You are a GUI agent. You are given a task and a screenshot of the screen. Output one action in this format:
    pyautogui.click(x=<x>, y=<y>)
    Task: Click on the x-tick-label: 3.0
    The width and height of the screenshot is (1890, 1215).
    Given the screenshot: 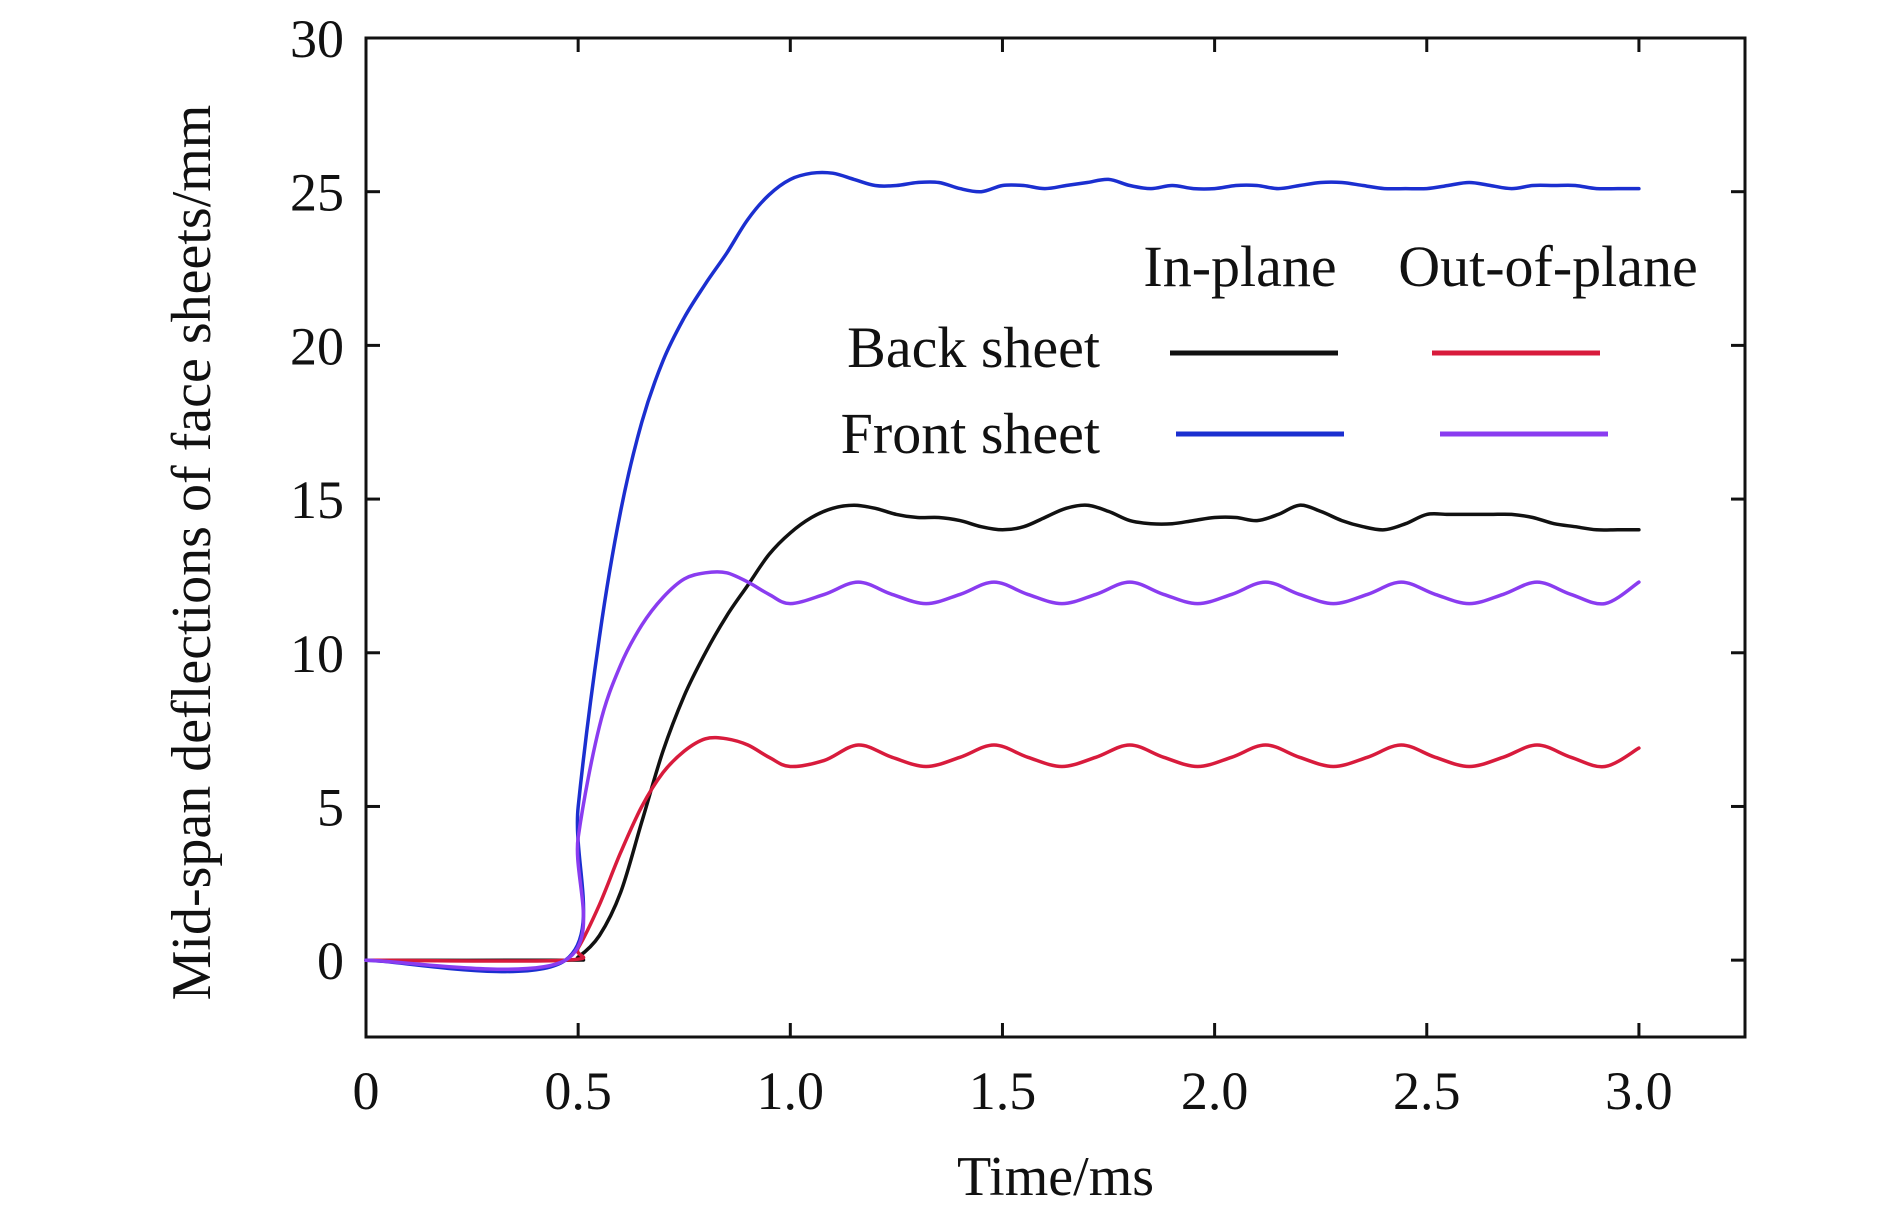 What is the action you would take?
    pyautogui.click(x=1639, y=1091)
    